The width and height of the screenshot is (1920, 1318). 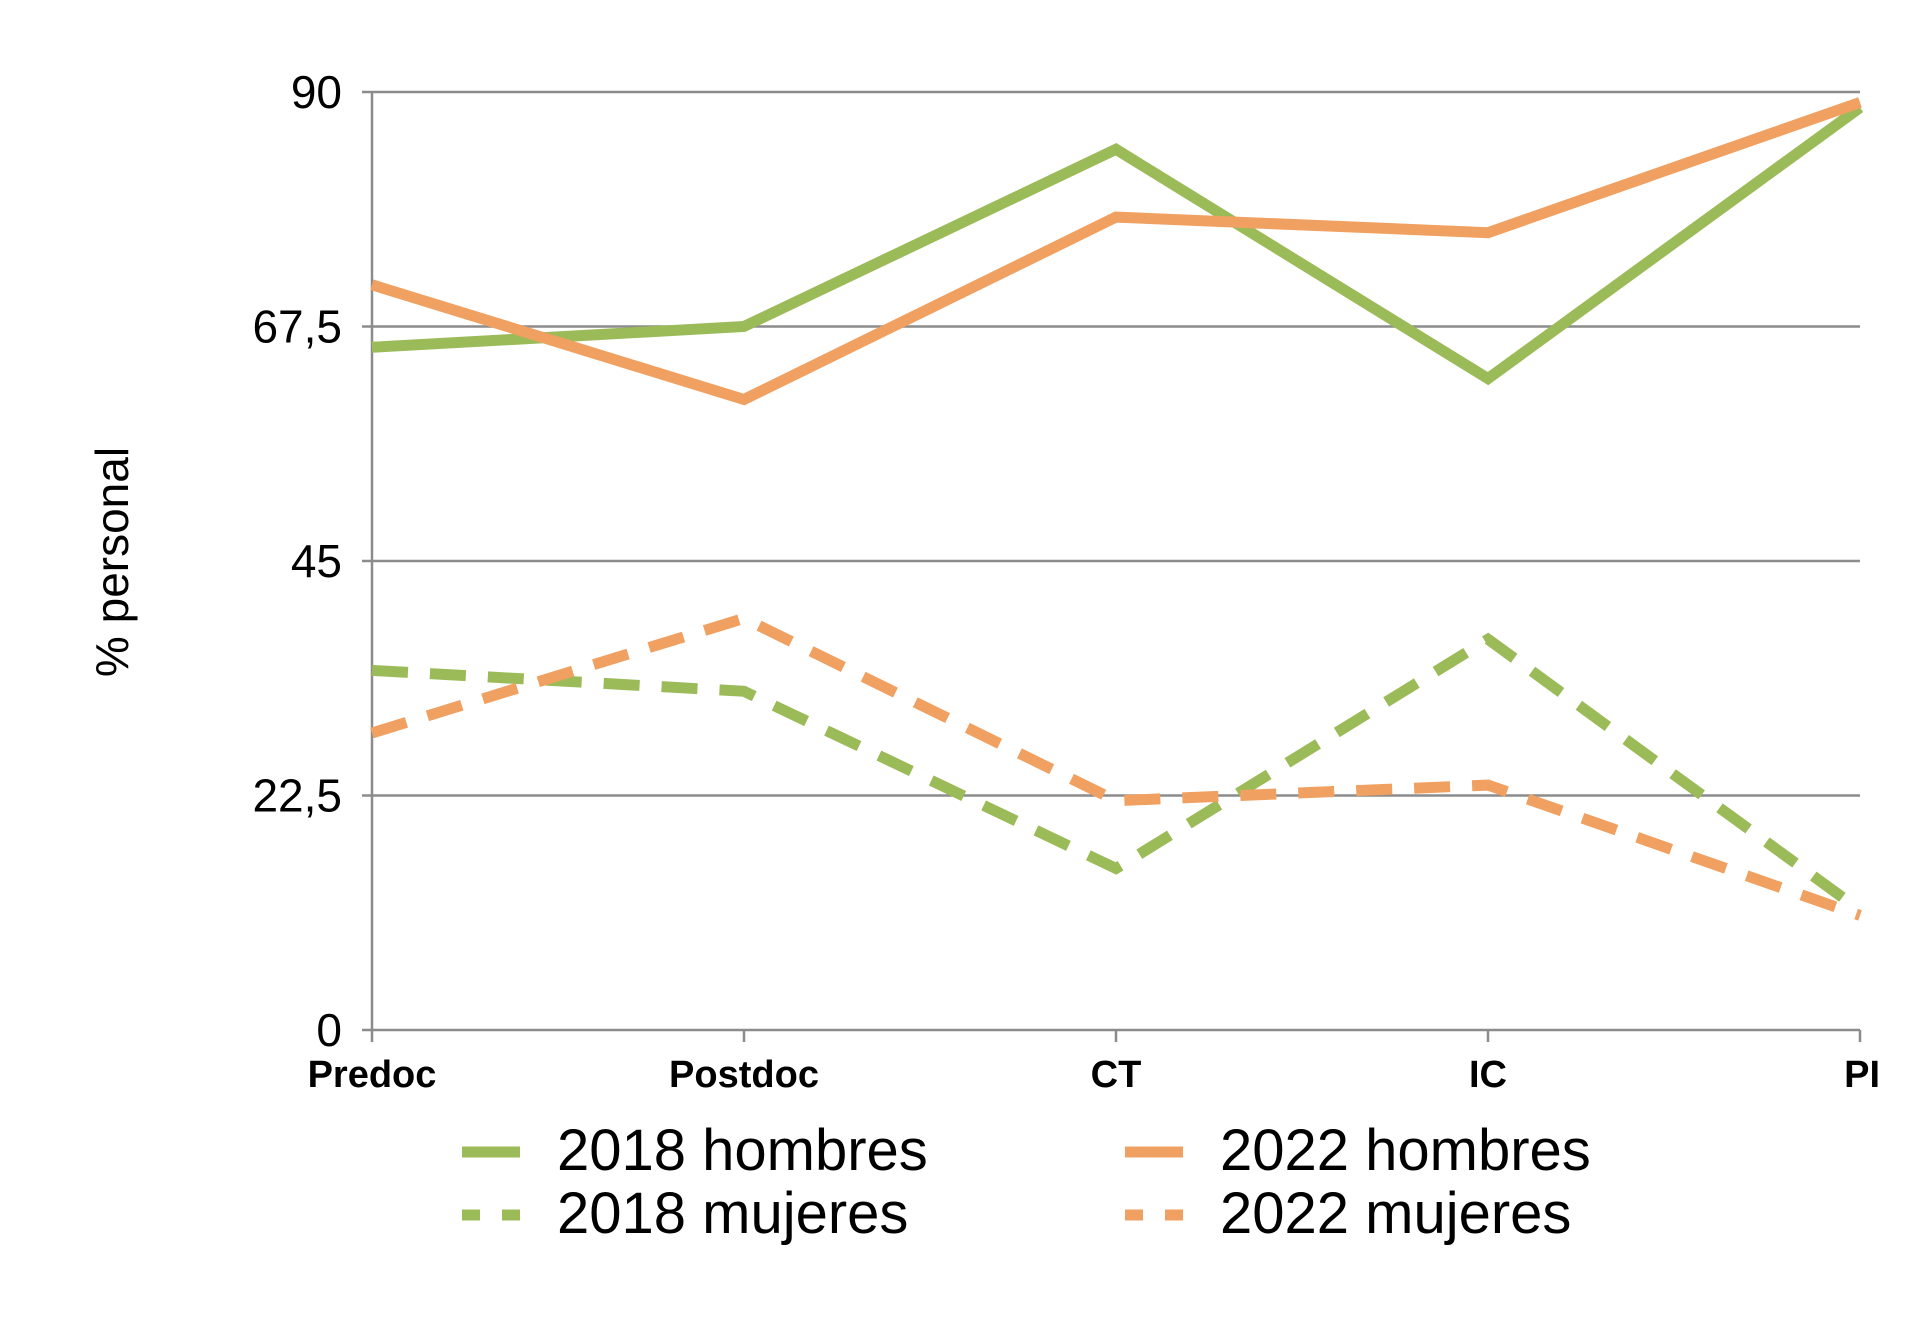 I want to click on x-tick-label: IC, so click(x=1488, y=1075).